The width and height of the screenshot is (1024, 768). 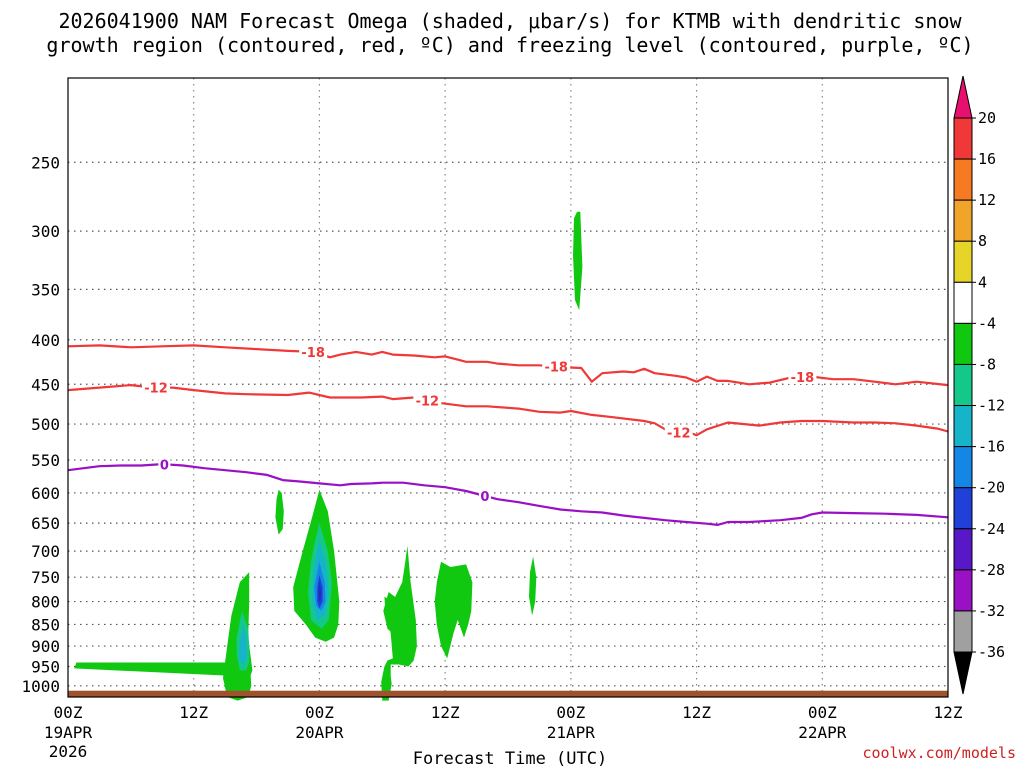 I want to click on colorbar-label: 4, so click(x=982, y=282).